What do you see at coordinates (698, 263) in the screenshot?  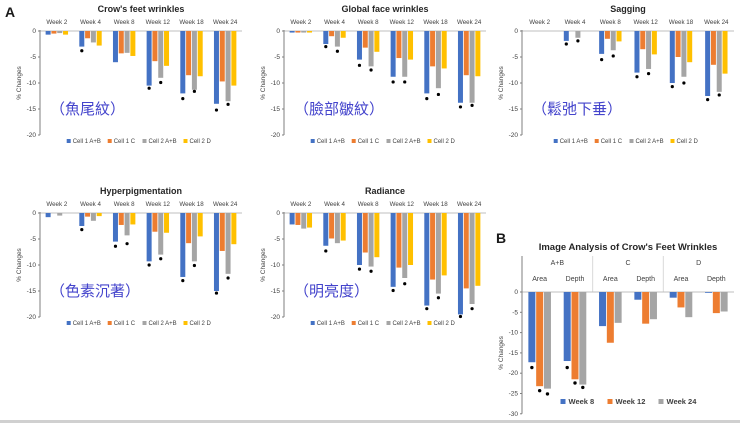 I see `group-header: D` at bounding box center [698, 263].